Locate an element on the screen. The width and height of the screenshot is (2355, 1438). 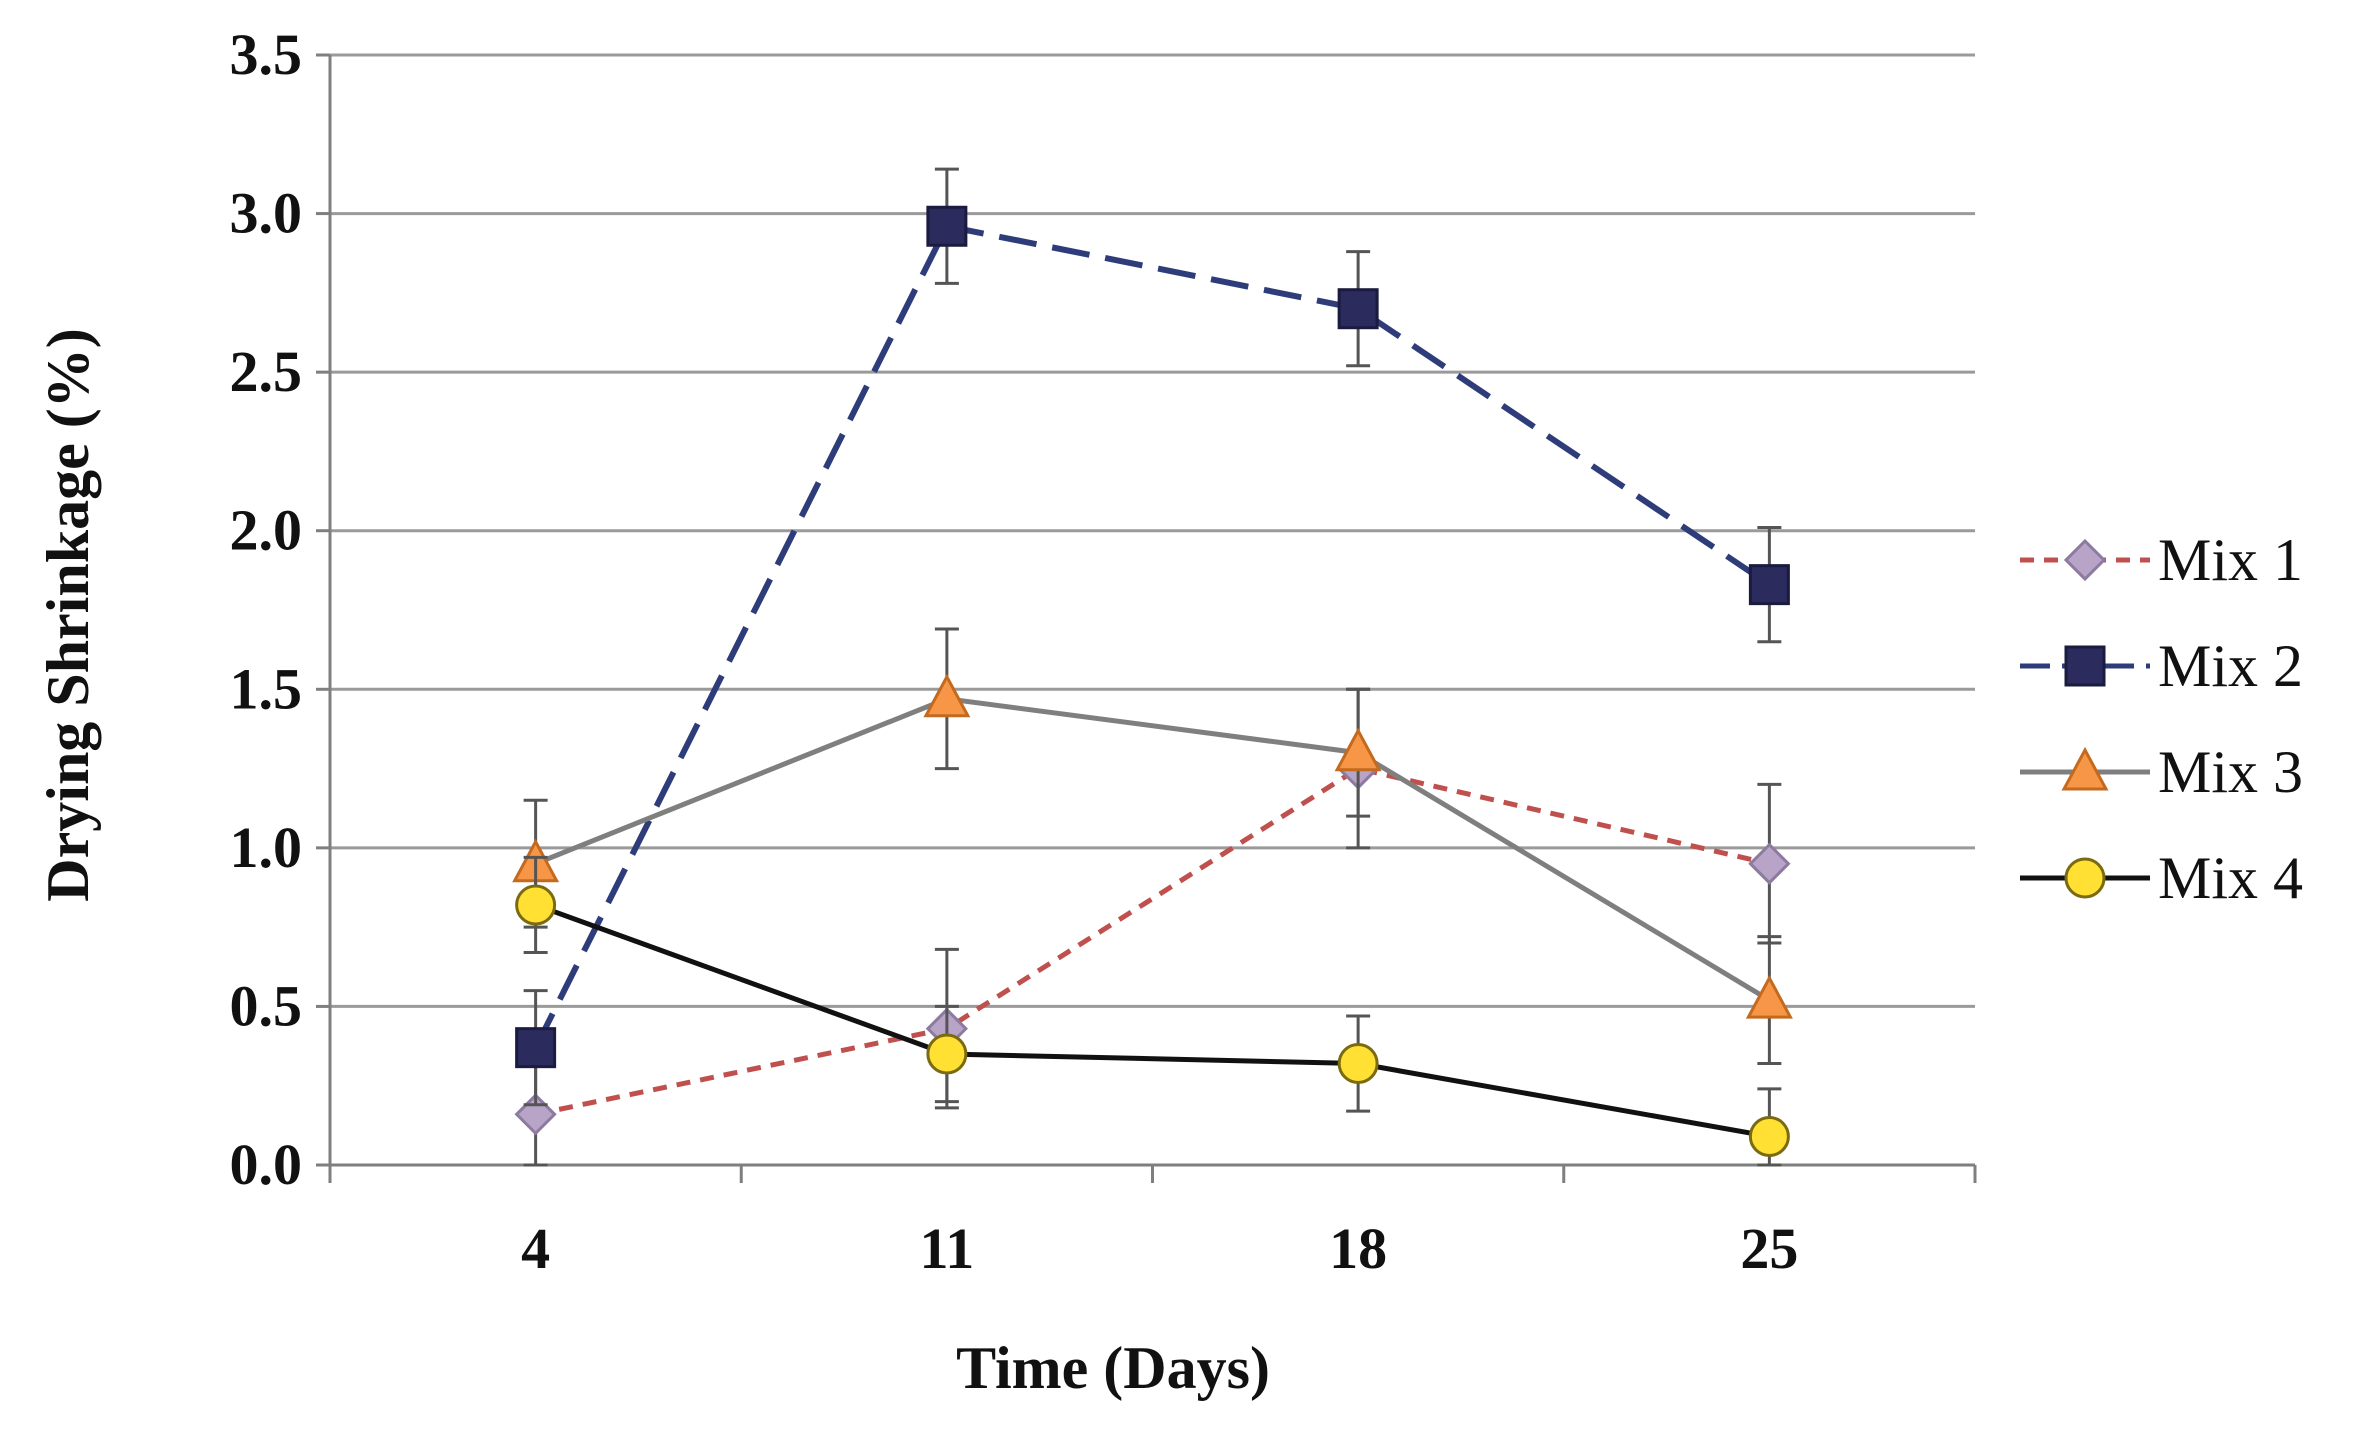
y-tick-label: 2.0 is located at coordinates (266, 530).